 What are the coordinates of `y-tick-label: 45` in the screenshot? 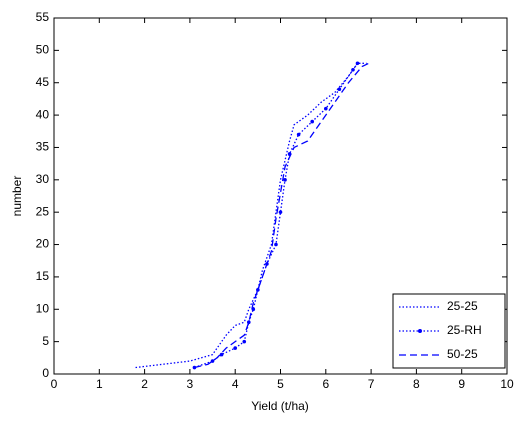 It's located at (43, 82).